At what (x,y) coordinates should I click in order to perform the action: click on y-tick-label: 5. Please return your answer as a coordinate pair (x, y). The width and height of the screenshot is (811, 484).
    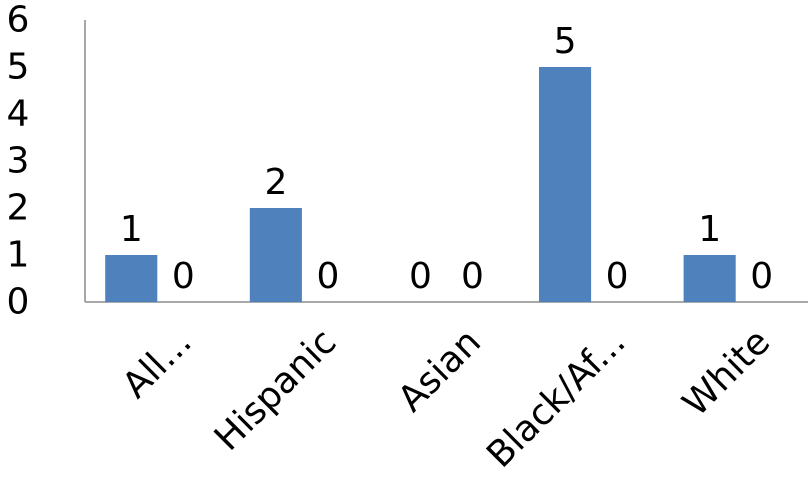
    Looking at the image, I should click on (18, 67).